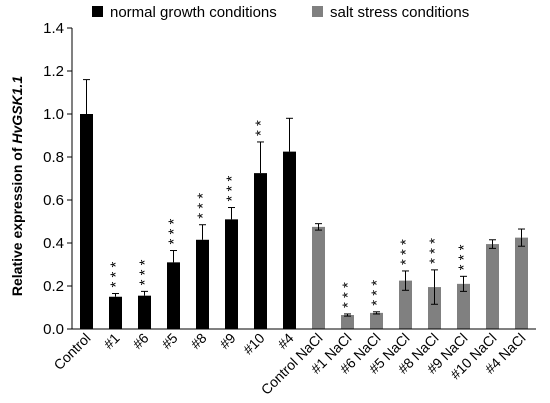 The width and height of the screenshot is (550, 403). What do you see at coordinates (227, 341) in the screenshot?
I see `x-tick-label-6: #9` at bounding box center [227, 341].